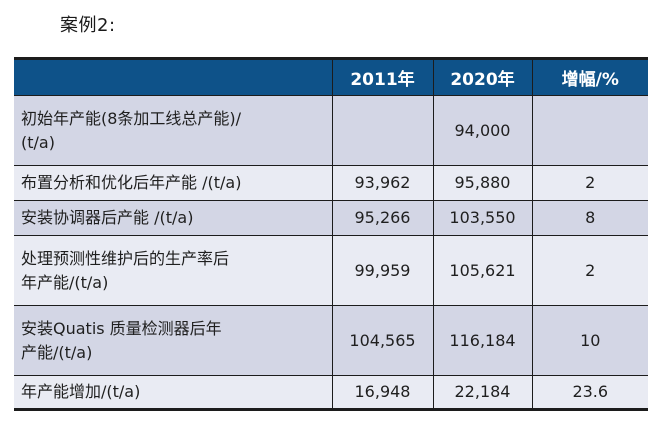 The width and height of the screenshot is (662, 436). I want to click on value-2020: 22,184, so click(482, 392).